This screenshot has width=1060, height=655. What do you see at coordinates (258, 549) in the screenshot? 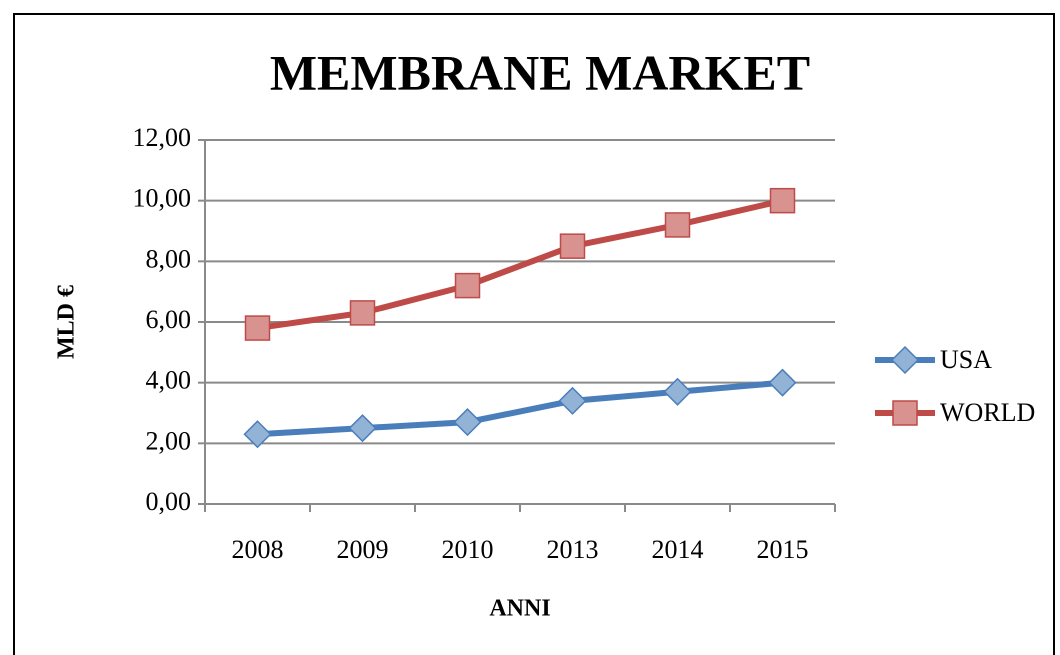
I see `x-tick-label: 2008` at bounding box center [258, 549].